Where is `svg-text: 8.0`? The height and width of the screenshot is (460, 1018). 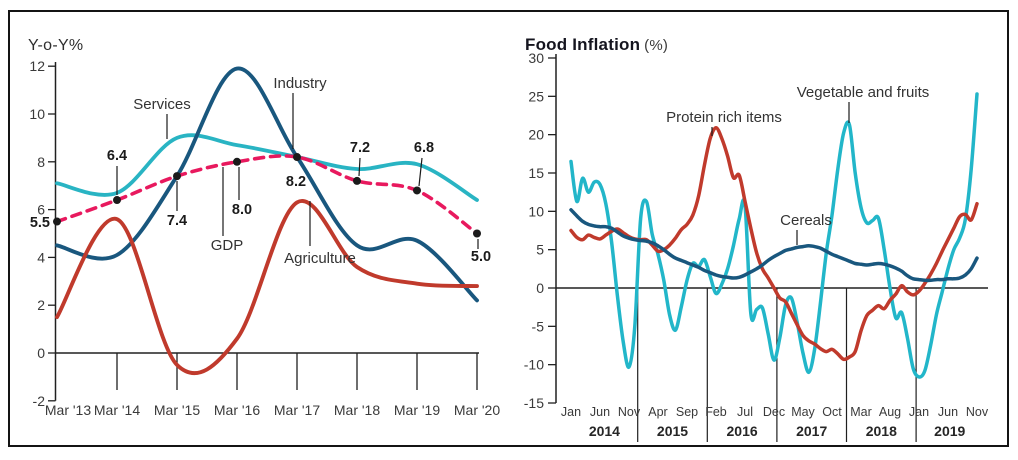
svg-text: 8.0 is located at coordinates (242, 210).